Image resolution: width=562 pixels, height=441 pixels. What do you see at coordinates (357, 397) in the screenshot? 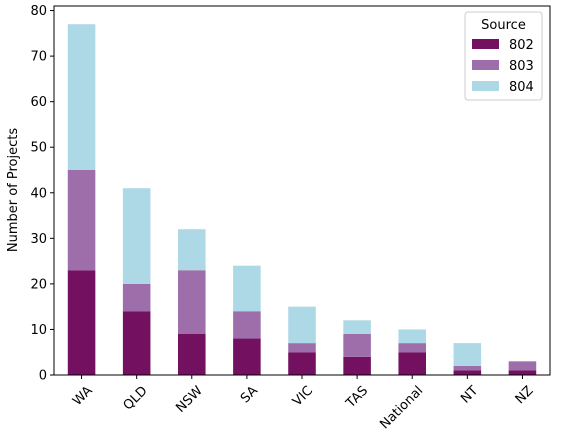
I see `x-tick-label-tas: TAS` at bounding box center [357, 397].